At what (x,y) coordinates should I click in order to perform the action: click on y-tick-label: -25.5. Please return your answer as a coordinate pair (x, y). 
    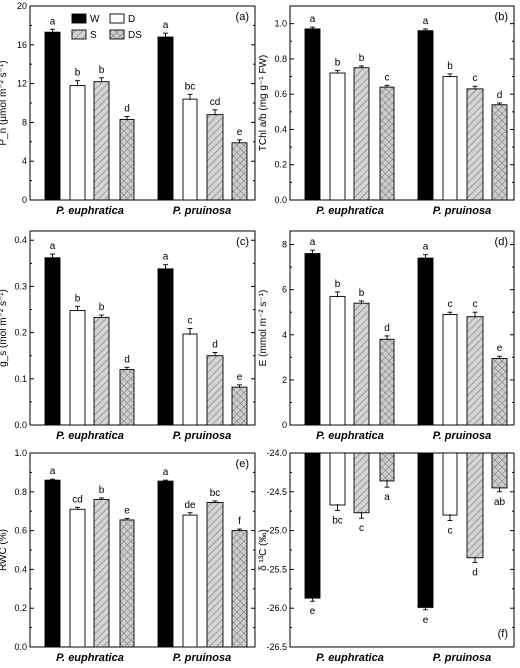
    Looking at the image, I should click on (276, 569).